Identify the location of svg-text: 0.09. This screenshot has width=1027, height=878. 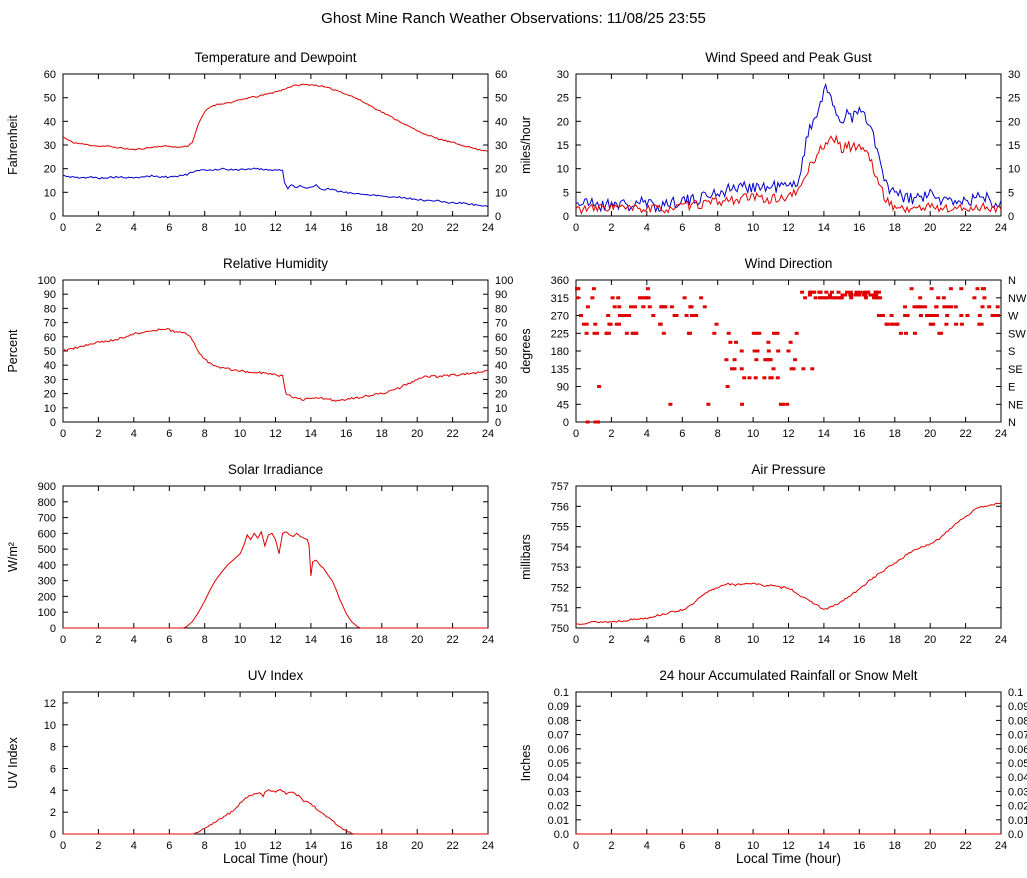
(1017, 707).